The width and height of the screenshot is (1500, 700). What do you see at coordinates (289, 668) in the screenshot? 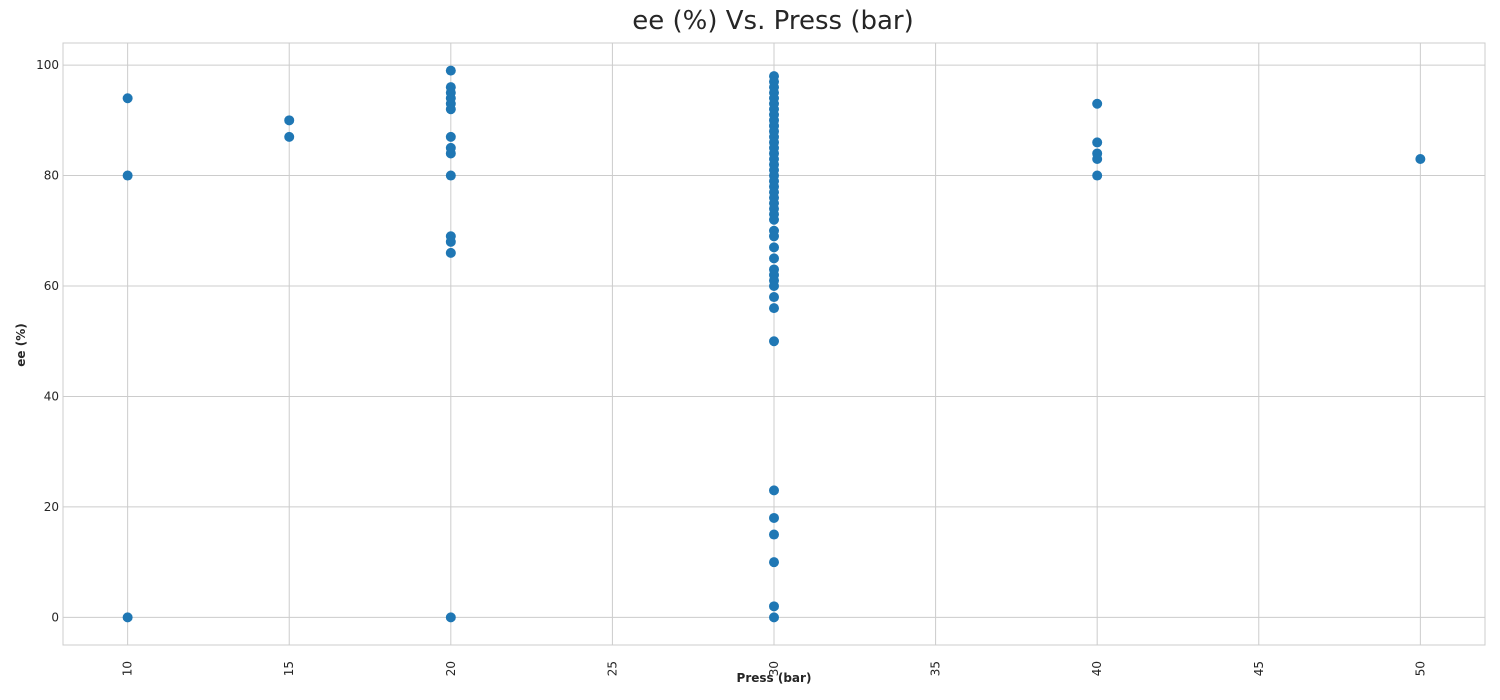
I see `x-tick-label: 15` at bounding box center [289, 668].